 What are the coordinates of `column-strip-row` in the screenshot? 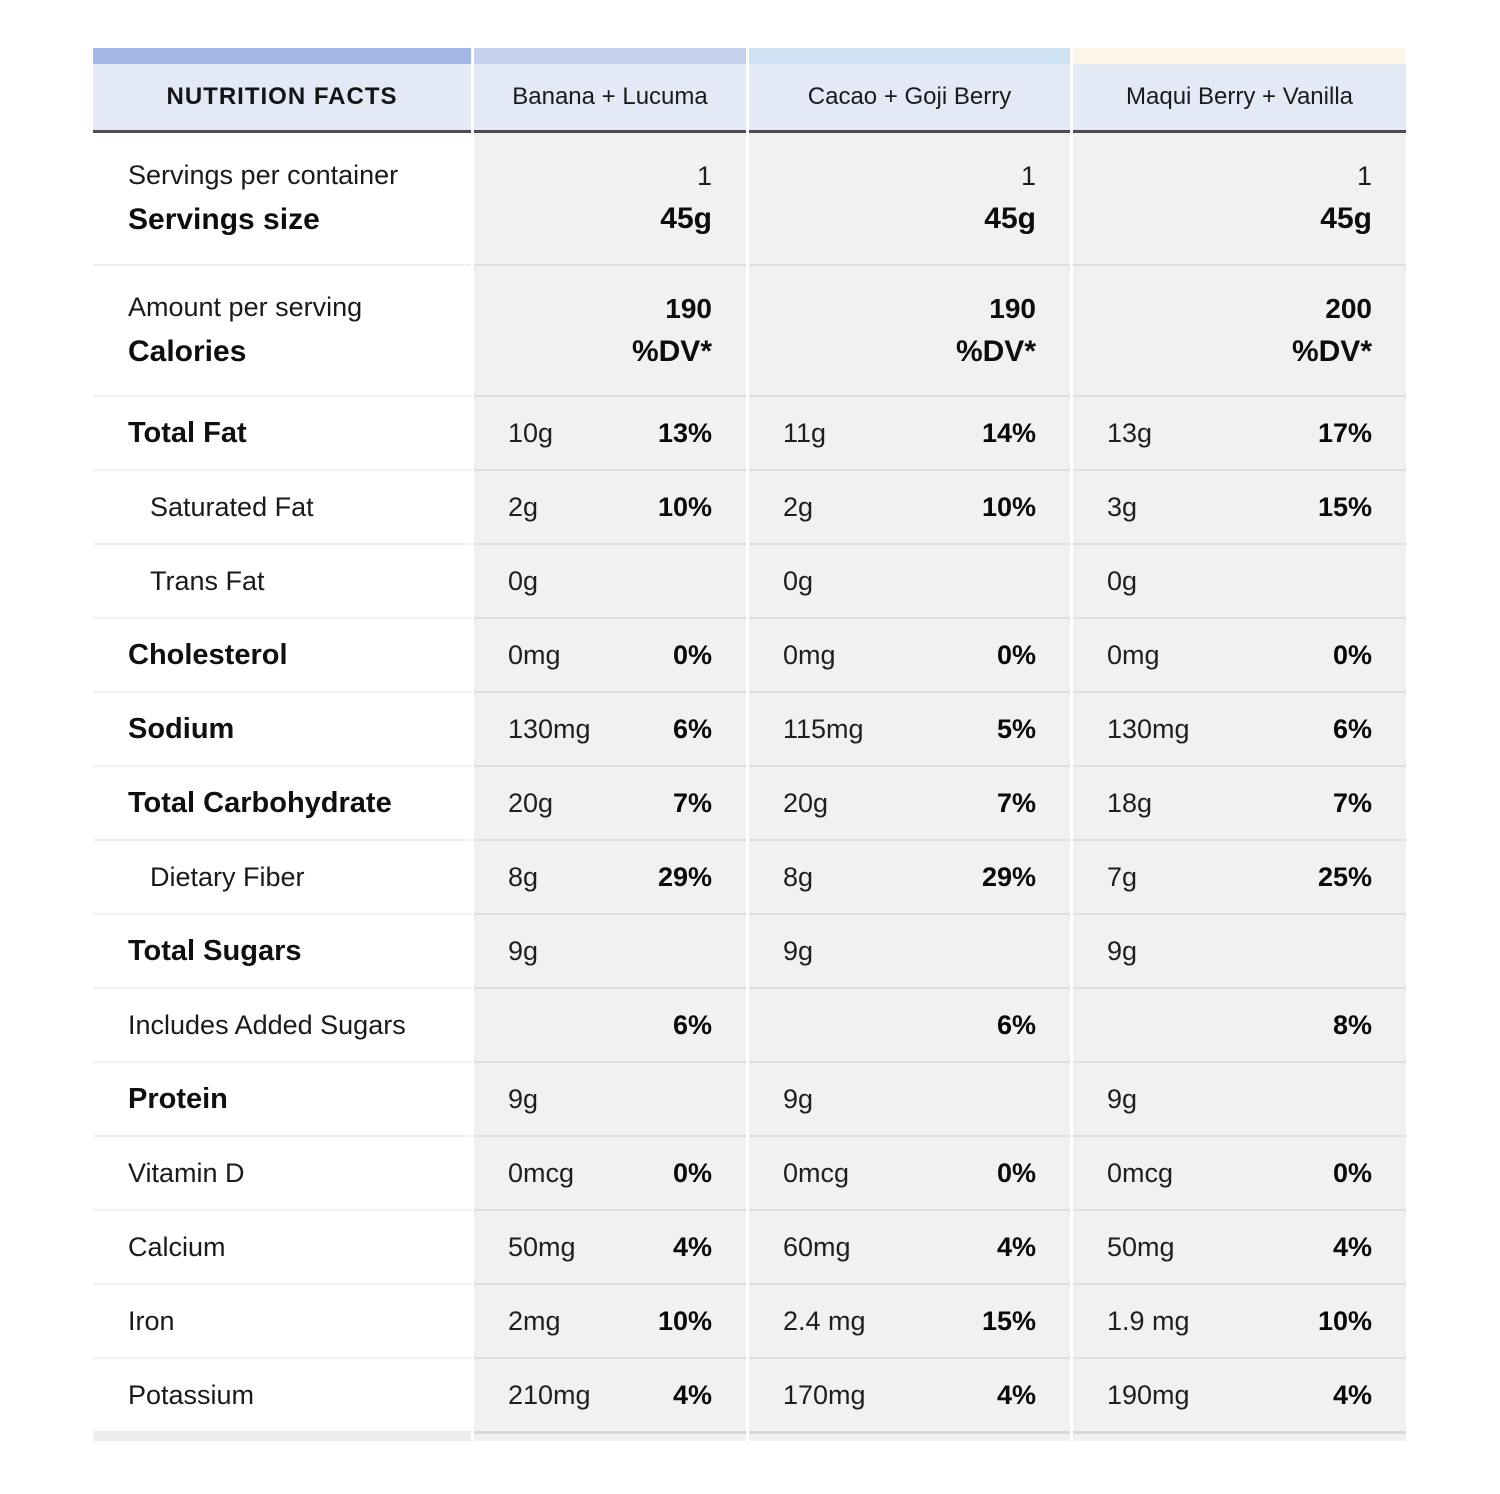 It's located at (749, 56).